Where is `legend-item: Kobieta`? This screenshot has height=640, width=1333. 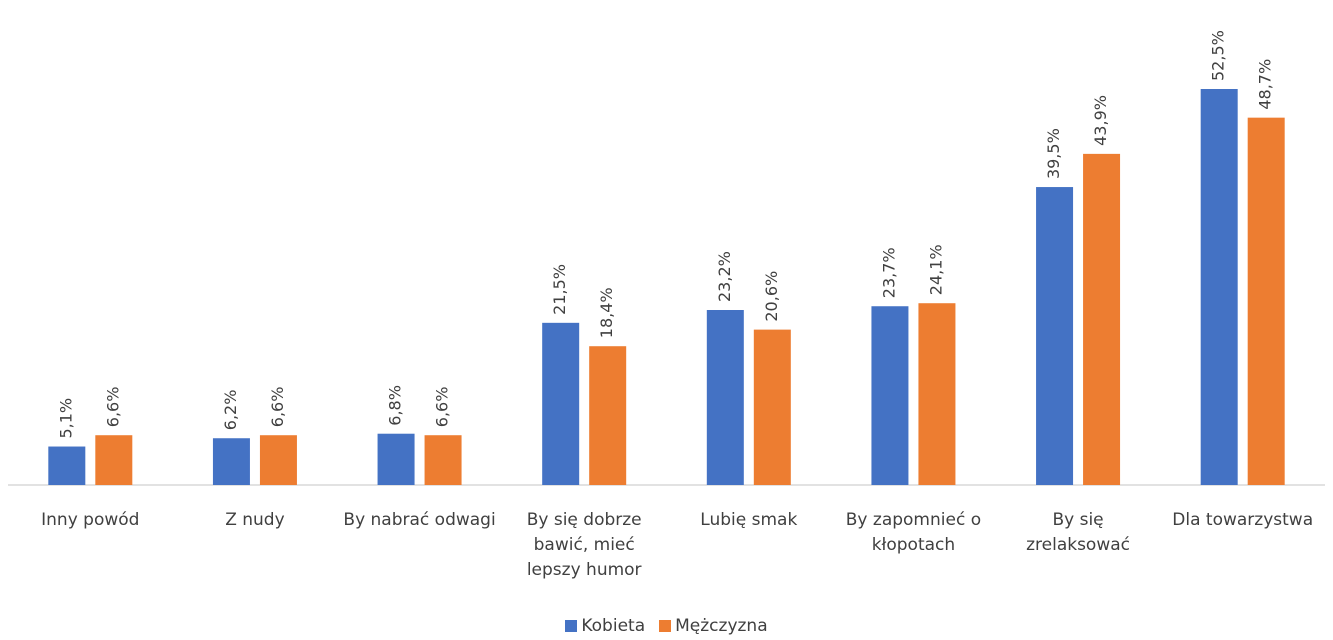 legend-item: Kobieta is located at coordinates (605, 626).